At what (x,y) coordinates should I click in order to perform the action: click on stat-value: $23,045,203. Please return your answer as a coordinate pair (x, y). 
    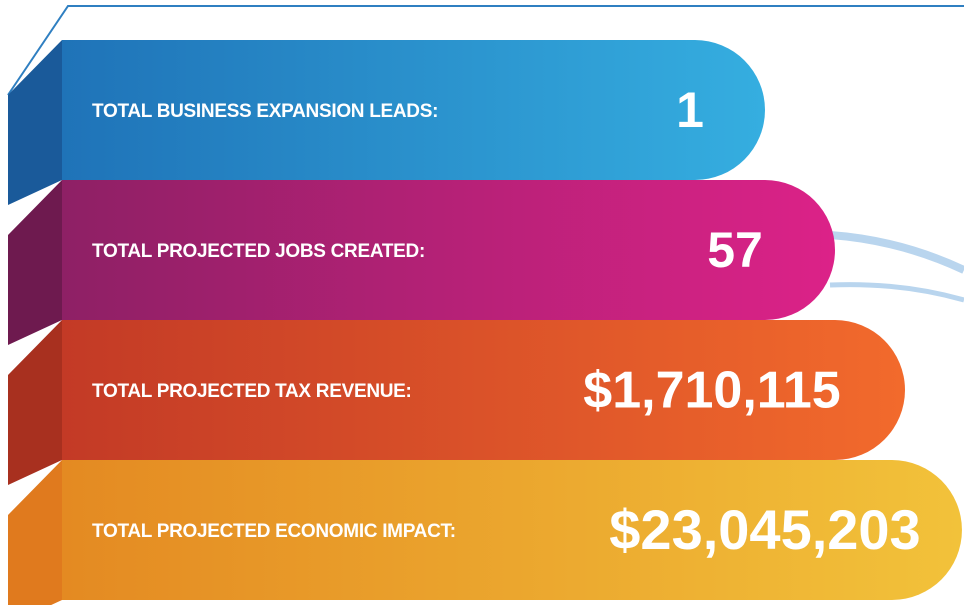
    Looking at the image, I should click on (764, 529).